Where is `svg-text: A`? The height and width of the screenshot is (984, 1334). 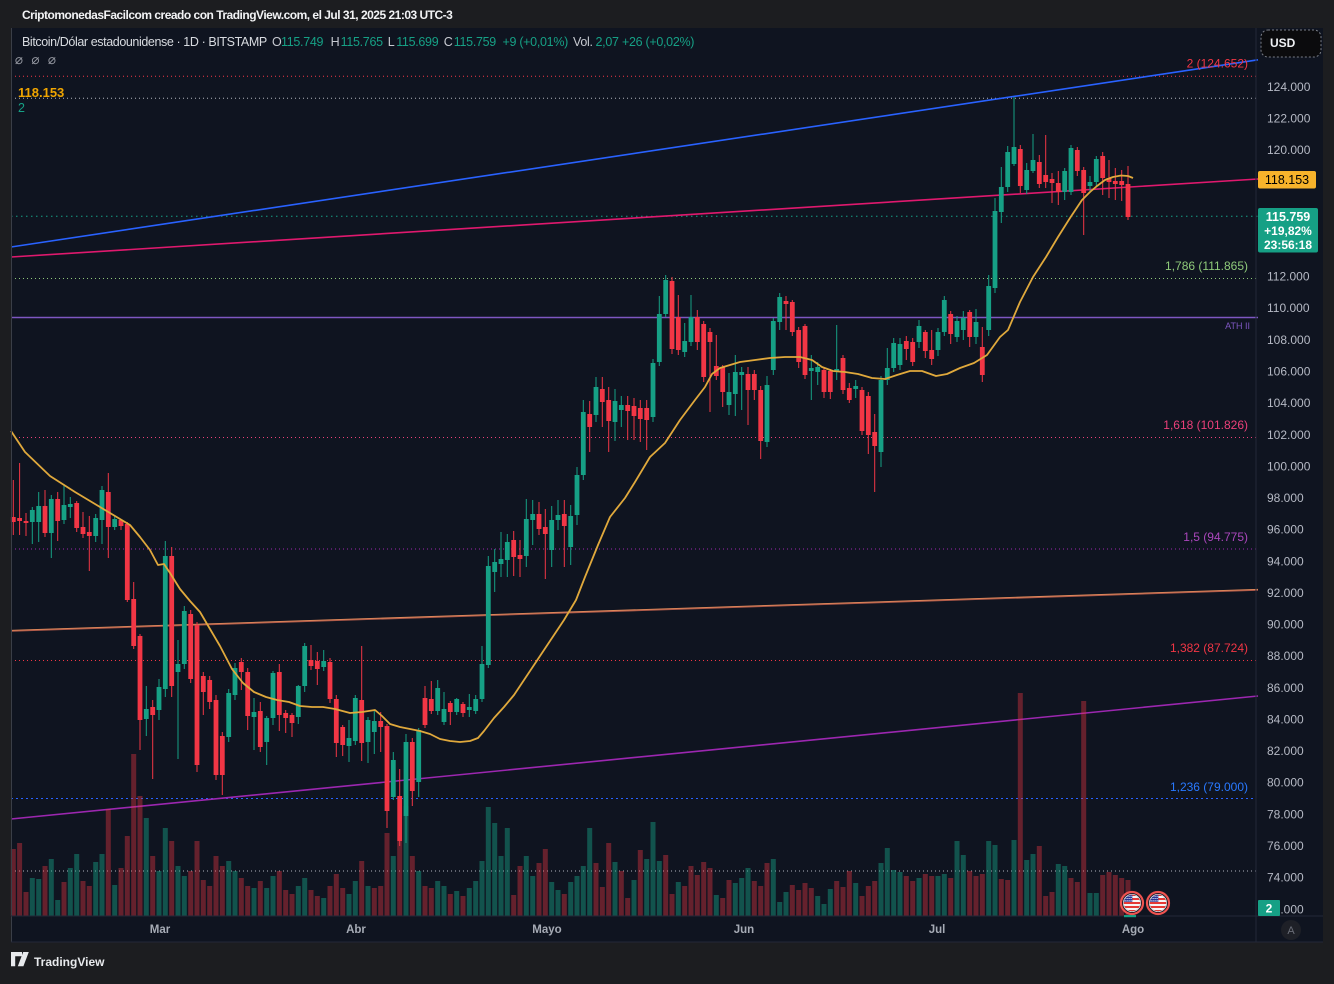 svg-text: A is located at coordinates (1291, 931).